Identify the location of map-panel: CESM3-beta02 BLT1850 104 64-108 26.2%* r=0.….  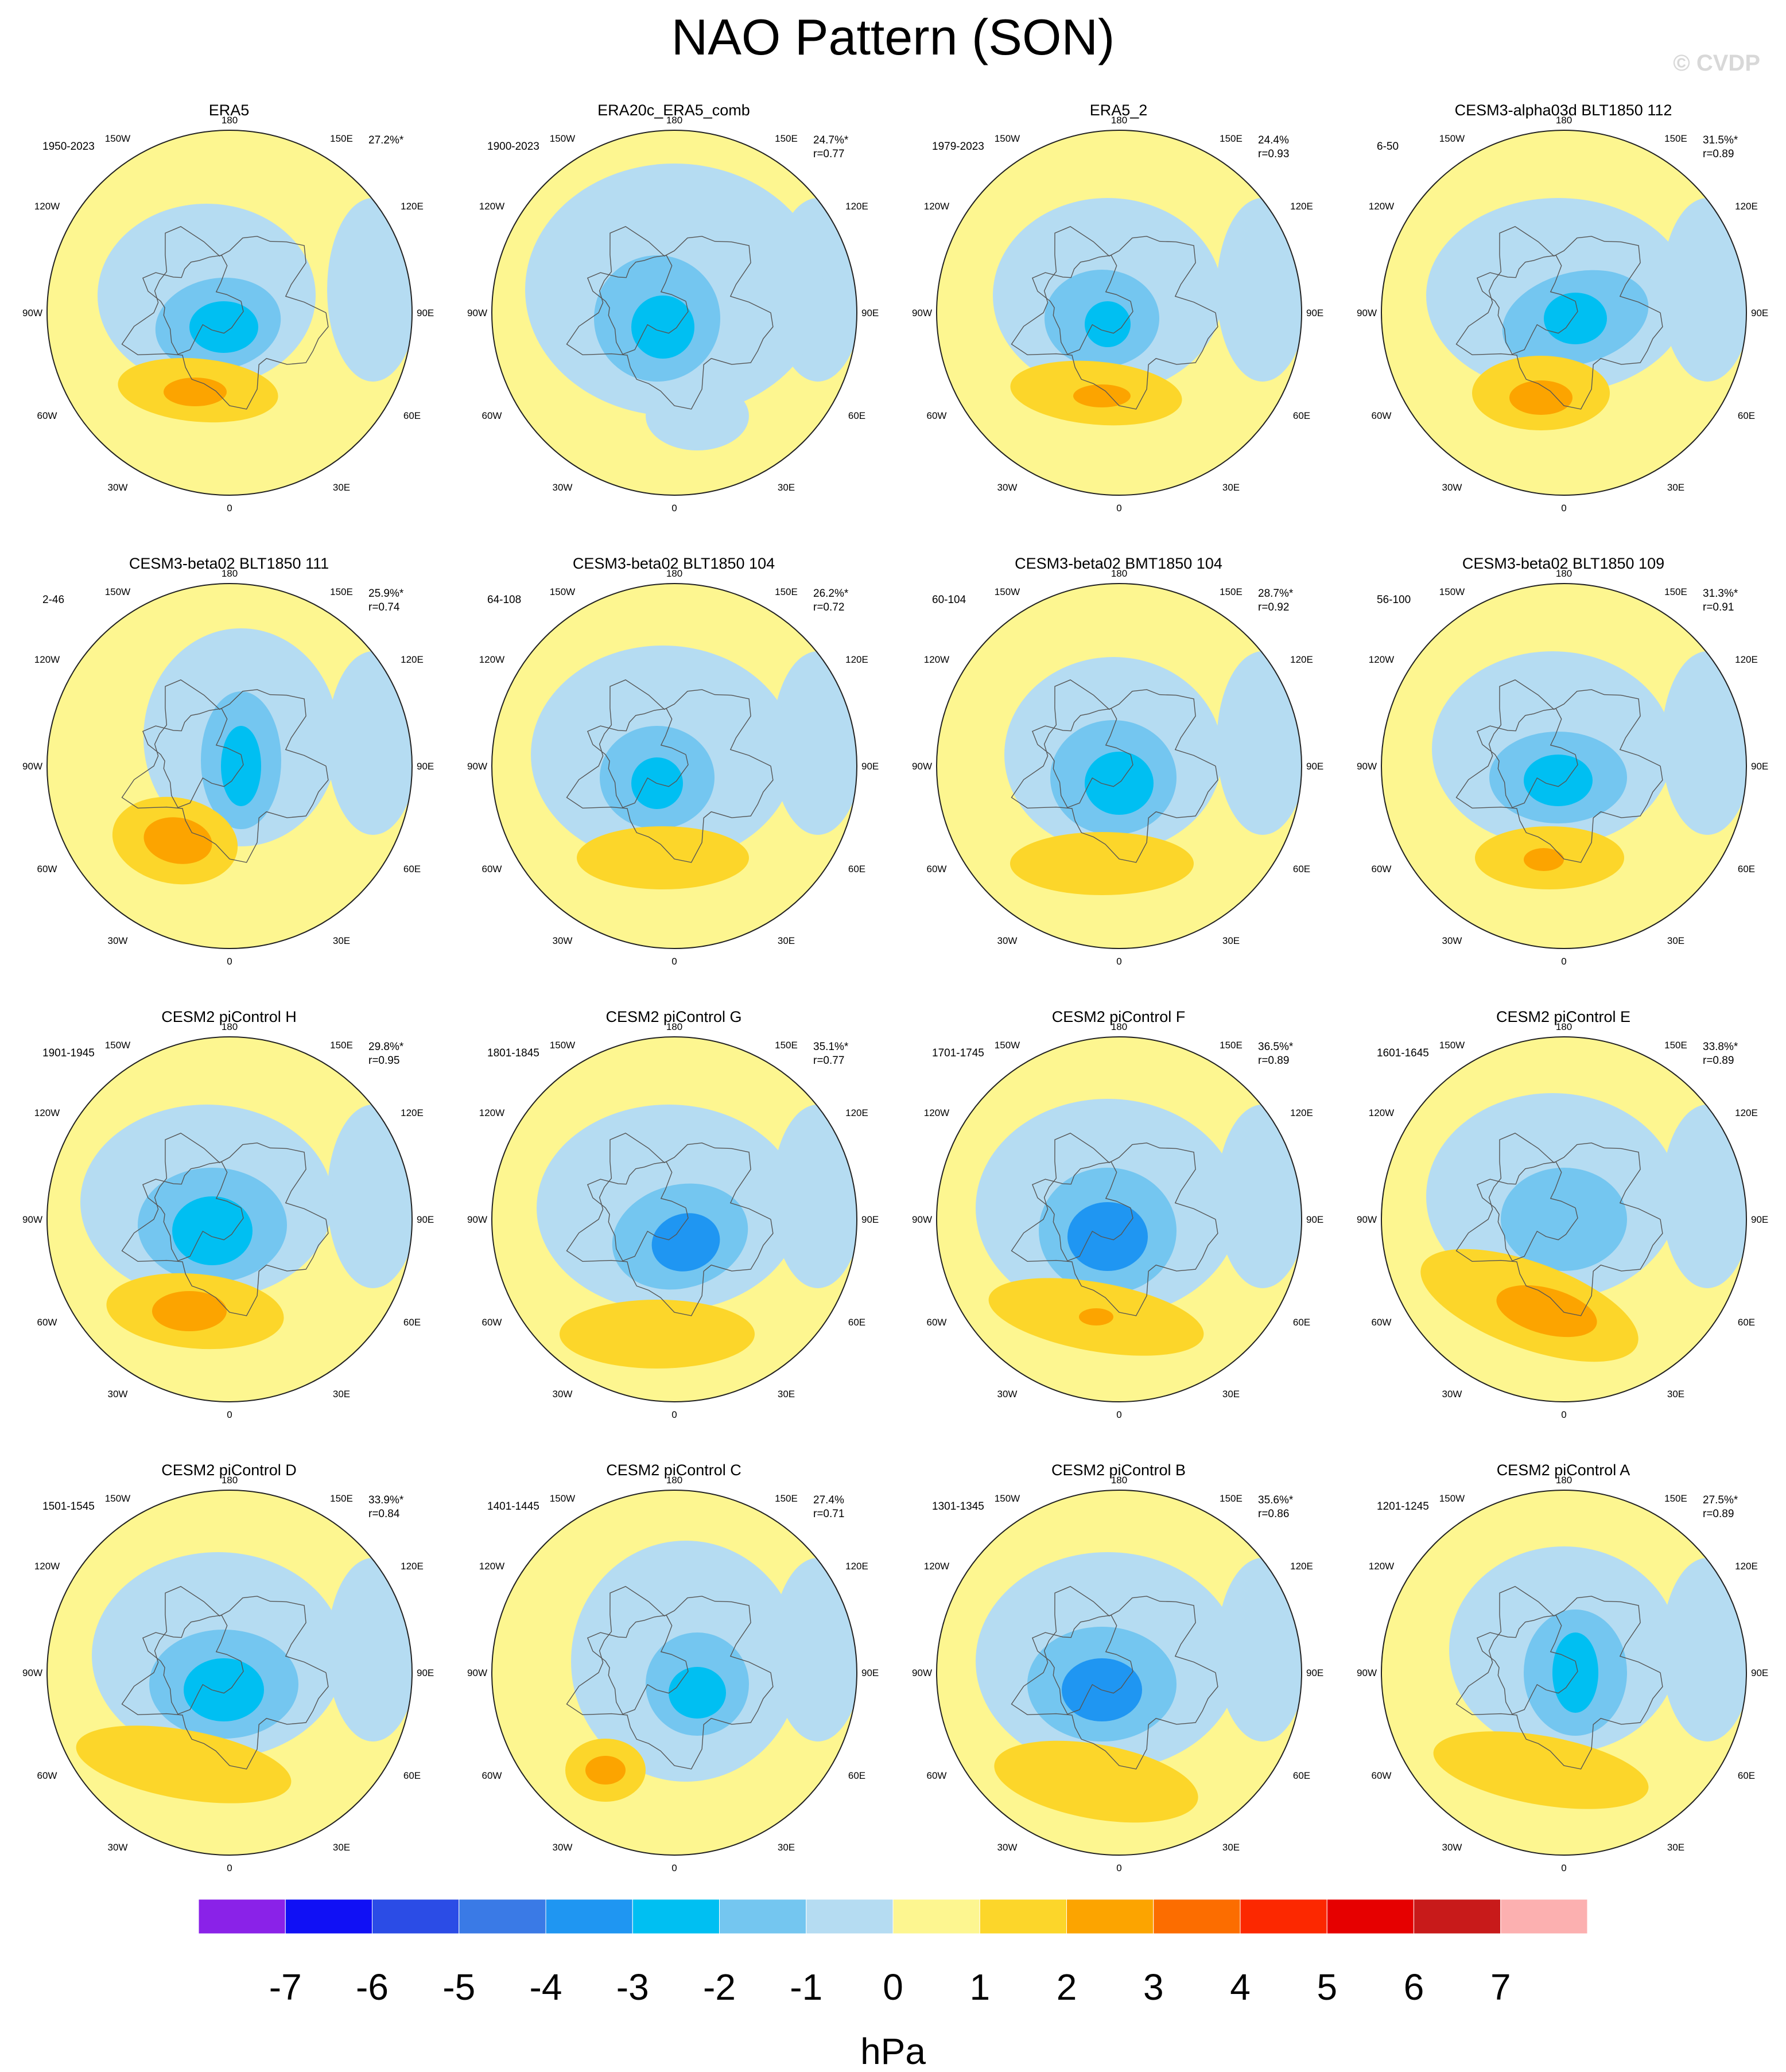
(674, 781).